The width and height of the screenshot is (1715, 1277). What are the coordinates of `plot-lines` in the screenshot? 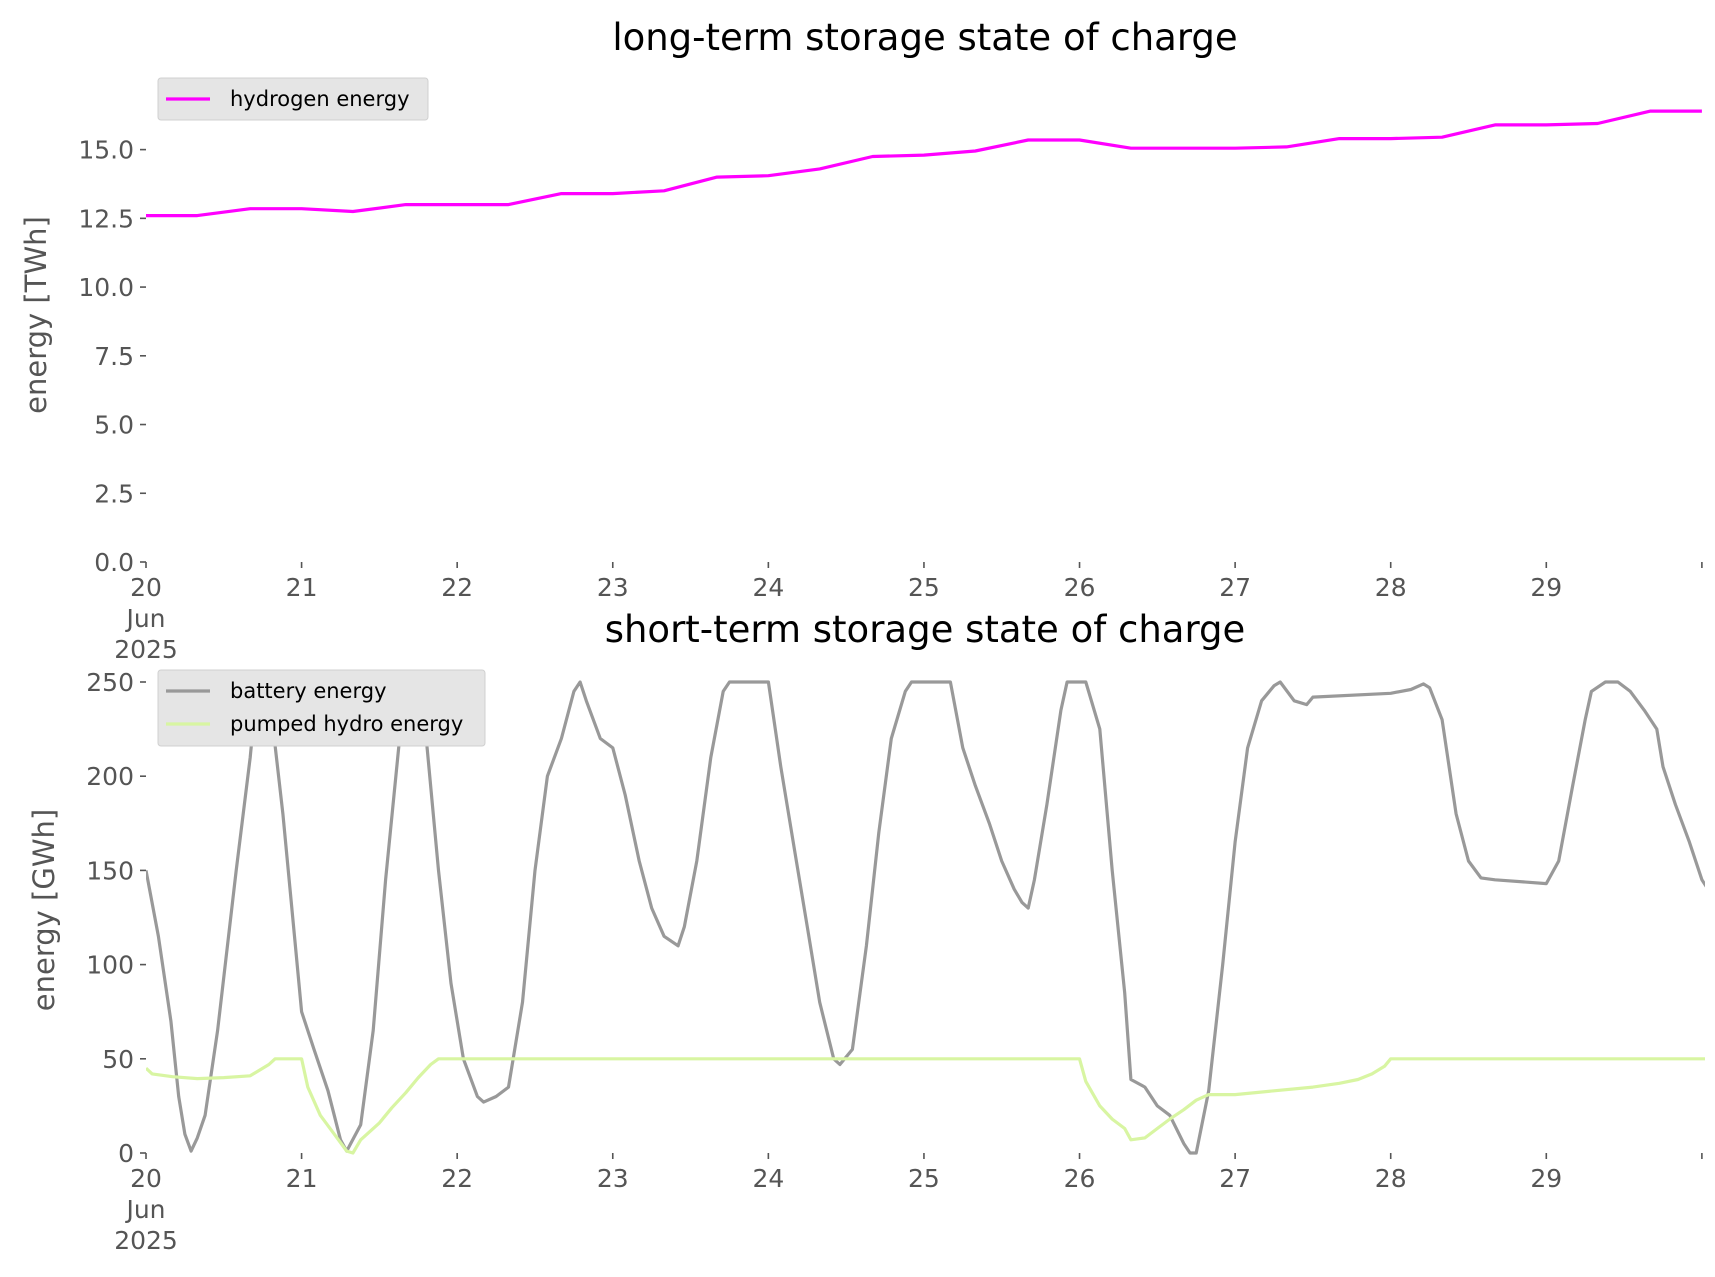 It's located at (924, 163).